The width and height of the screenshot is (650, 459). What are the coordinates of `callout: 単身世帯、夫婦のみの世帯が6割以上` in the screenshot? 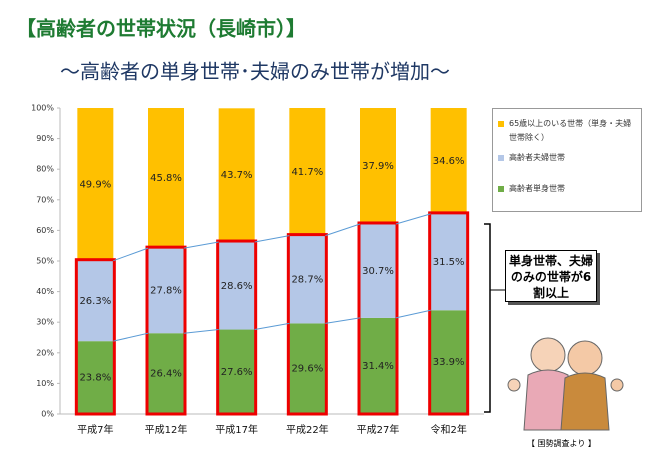 It's located at (551, 276).